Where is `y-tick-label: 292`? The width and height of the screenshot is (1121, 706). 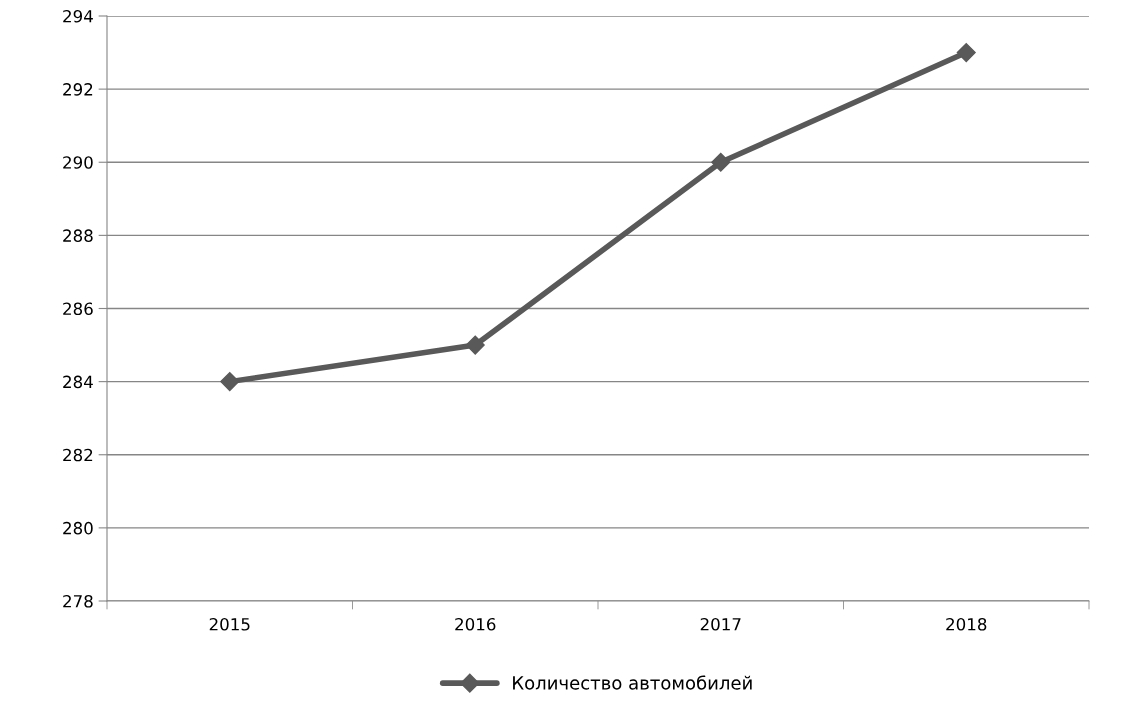
y-tick-label: 292 is located at coordinates (78, 89).